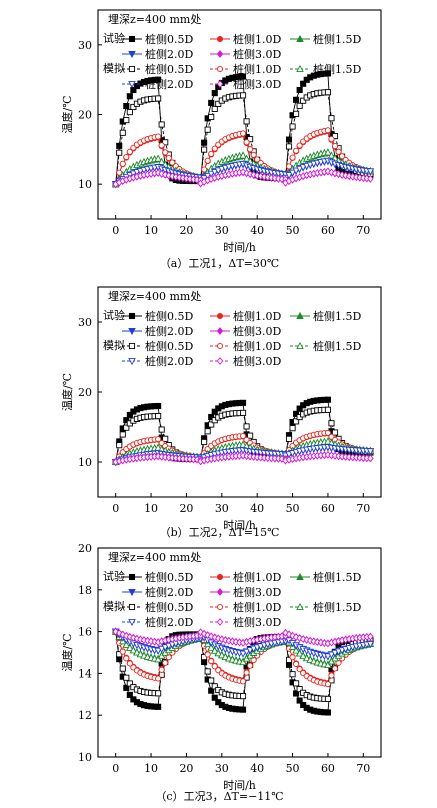 The height and width of the screenshot is (808, 437). I want to click on figure-caption: （b）工况2，ΔT=15℃, so click(220, 532).